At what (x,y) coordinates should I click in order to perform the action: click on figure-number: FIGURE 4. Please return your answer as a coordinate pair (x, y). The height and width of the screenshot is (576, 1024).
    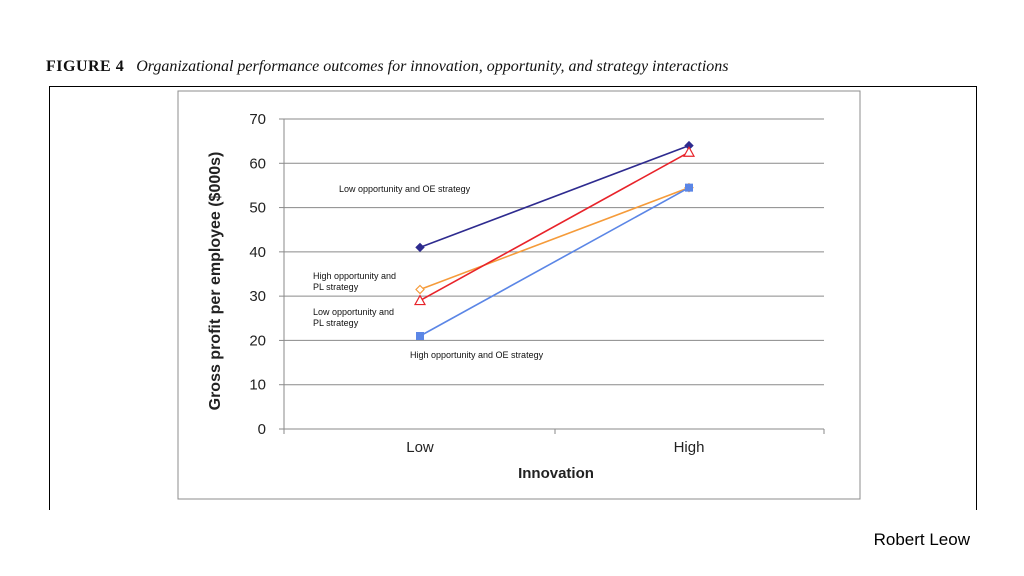
    Looking at the image, I should click on (85, 66).